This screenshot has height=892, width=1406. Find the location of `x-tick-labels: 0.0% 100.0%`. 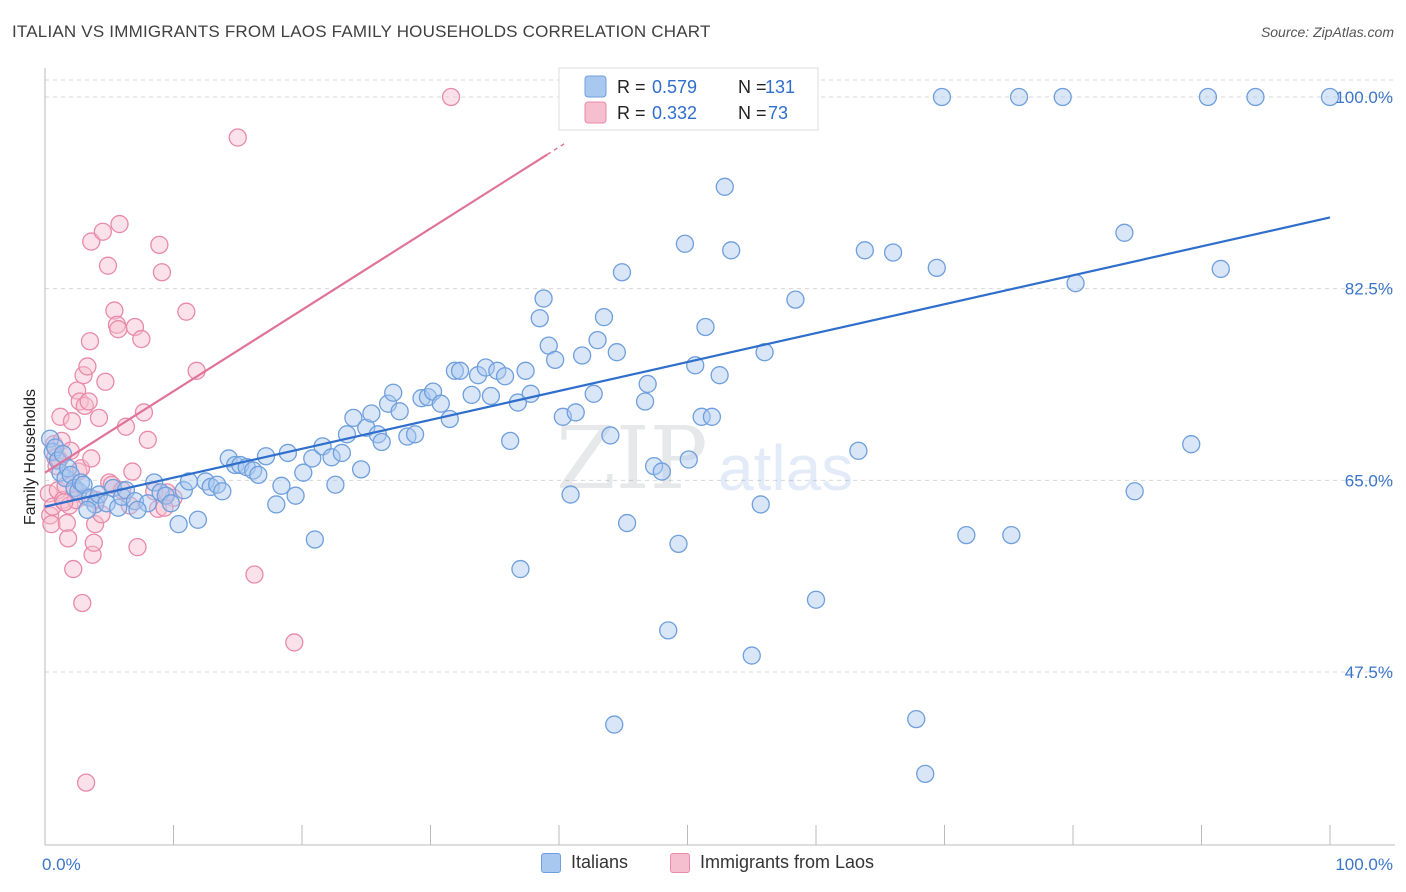

x-tick-labels: 0.0% 100.0% is located at coordinates (717, 864).